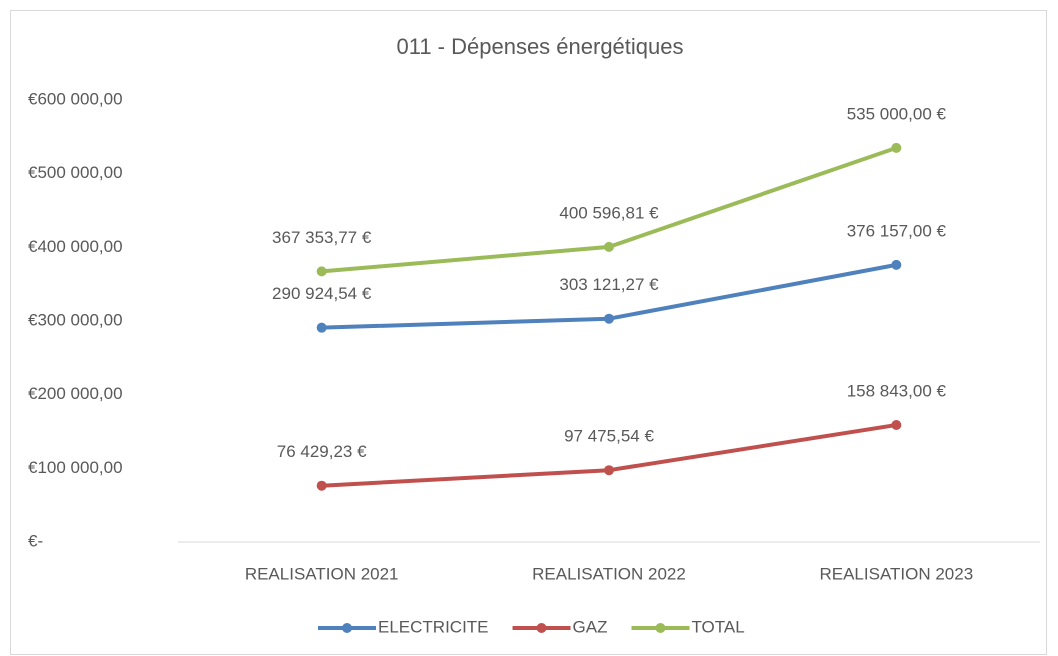  What do you see at coordinates (539, 46) in the screenshot?
I see `chart-title: 011 - Dépenses énergétiques` at bounding box center [539, 46].